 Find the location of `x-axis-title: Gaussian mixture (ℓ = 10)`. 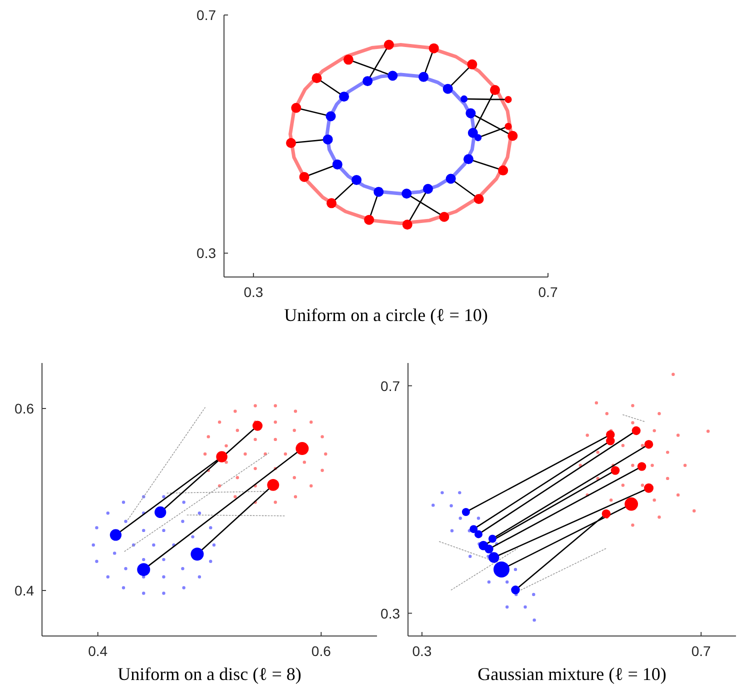

x-axis-title: Gaussian mixture (ℓ = 10) is located at coordinates (572, 674).